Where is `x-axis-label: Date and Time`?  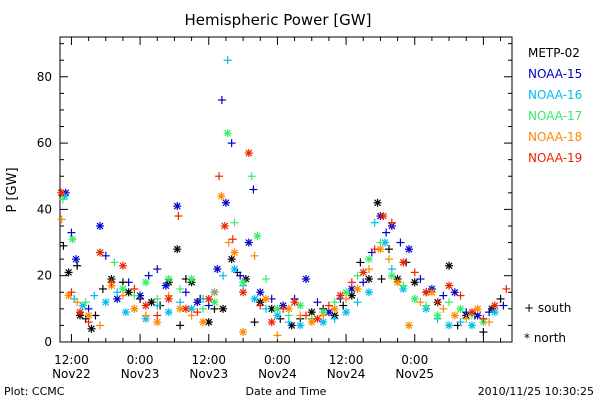 x-axis-label: Date and Time is located at coordinates (286, 391).